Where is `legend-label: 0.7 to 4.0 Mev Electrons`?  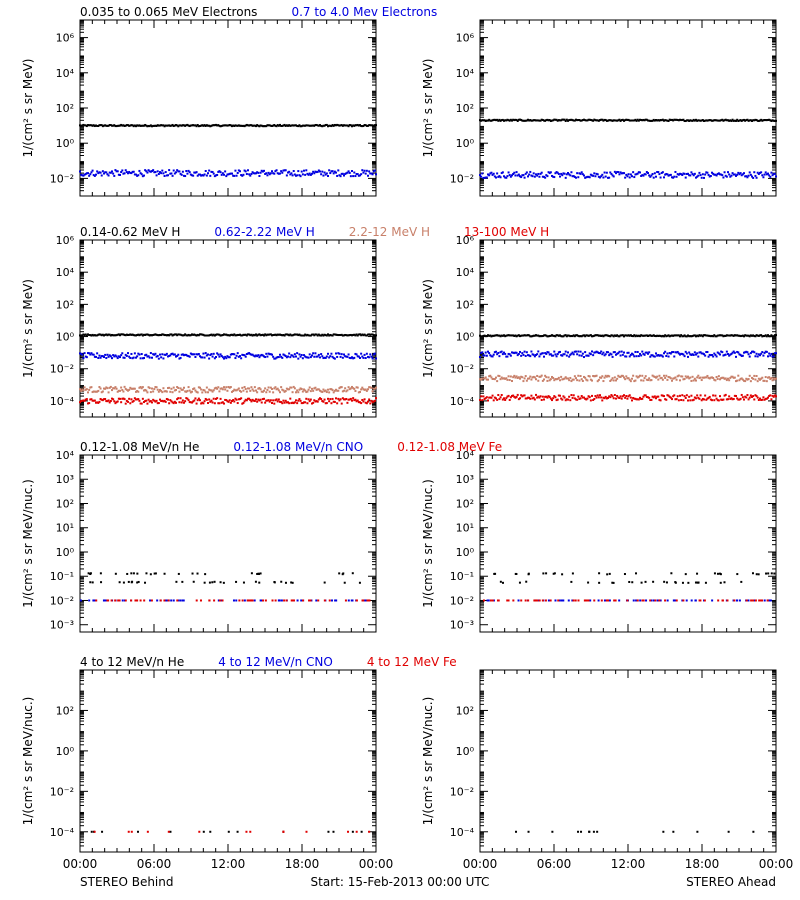 legend-label: 0.7 to 4.0 Mev Electrons is located at coordinates (364, 12).